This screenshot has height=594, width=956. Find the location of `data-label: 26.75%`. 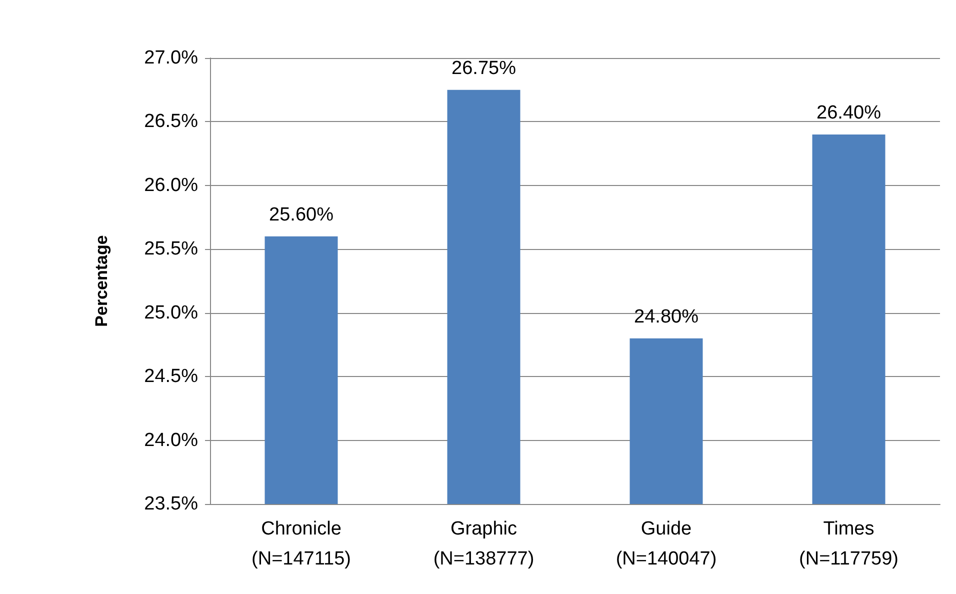

data-label: 26.75% is located at coordinates (484, 68).